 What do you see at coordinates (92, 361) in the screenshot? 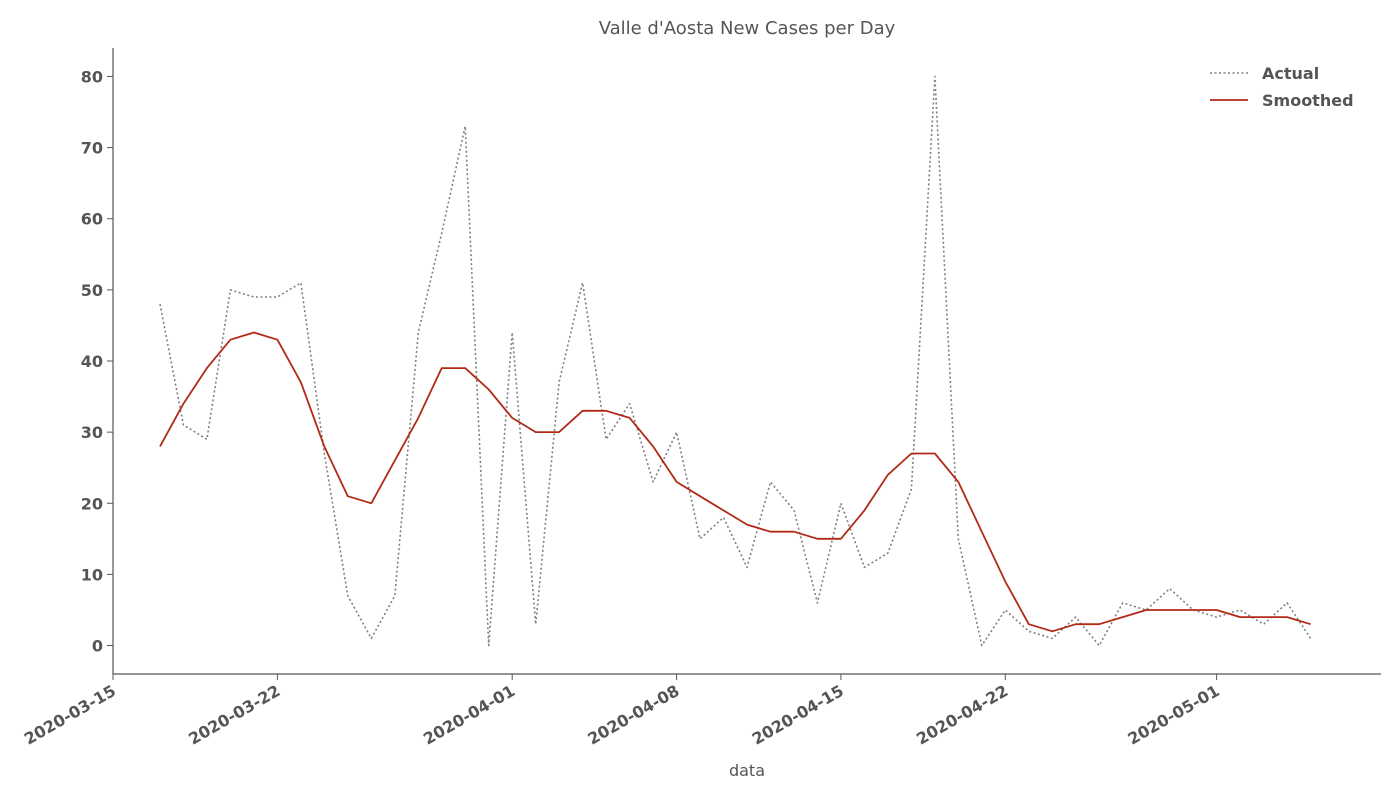
I see `y-tick-label: 40` at bounding box center [92, 361].